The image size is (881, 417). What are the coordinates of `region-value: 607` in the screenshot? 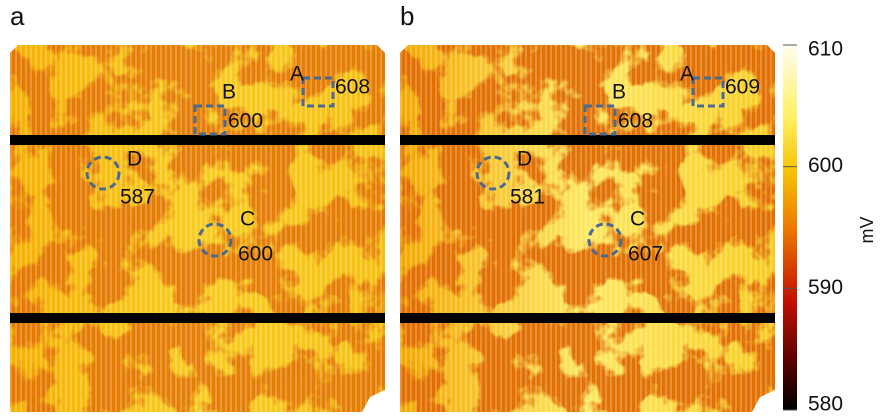 It's located at (645, 254).